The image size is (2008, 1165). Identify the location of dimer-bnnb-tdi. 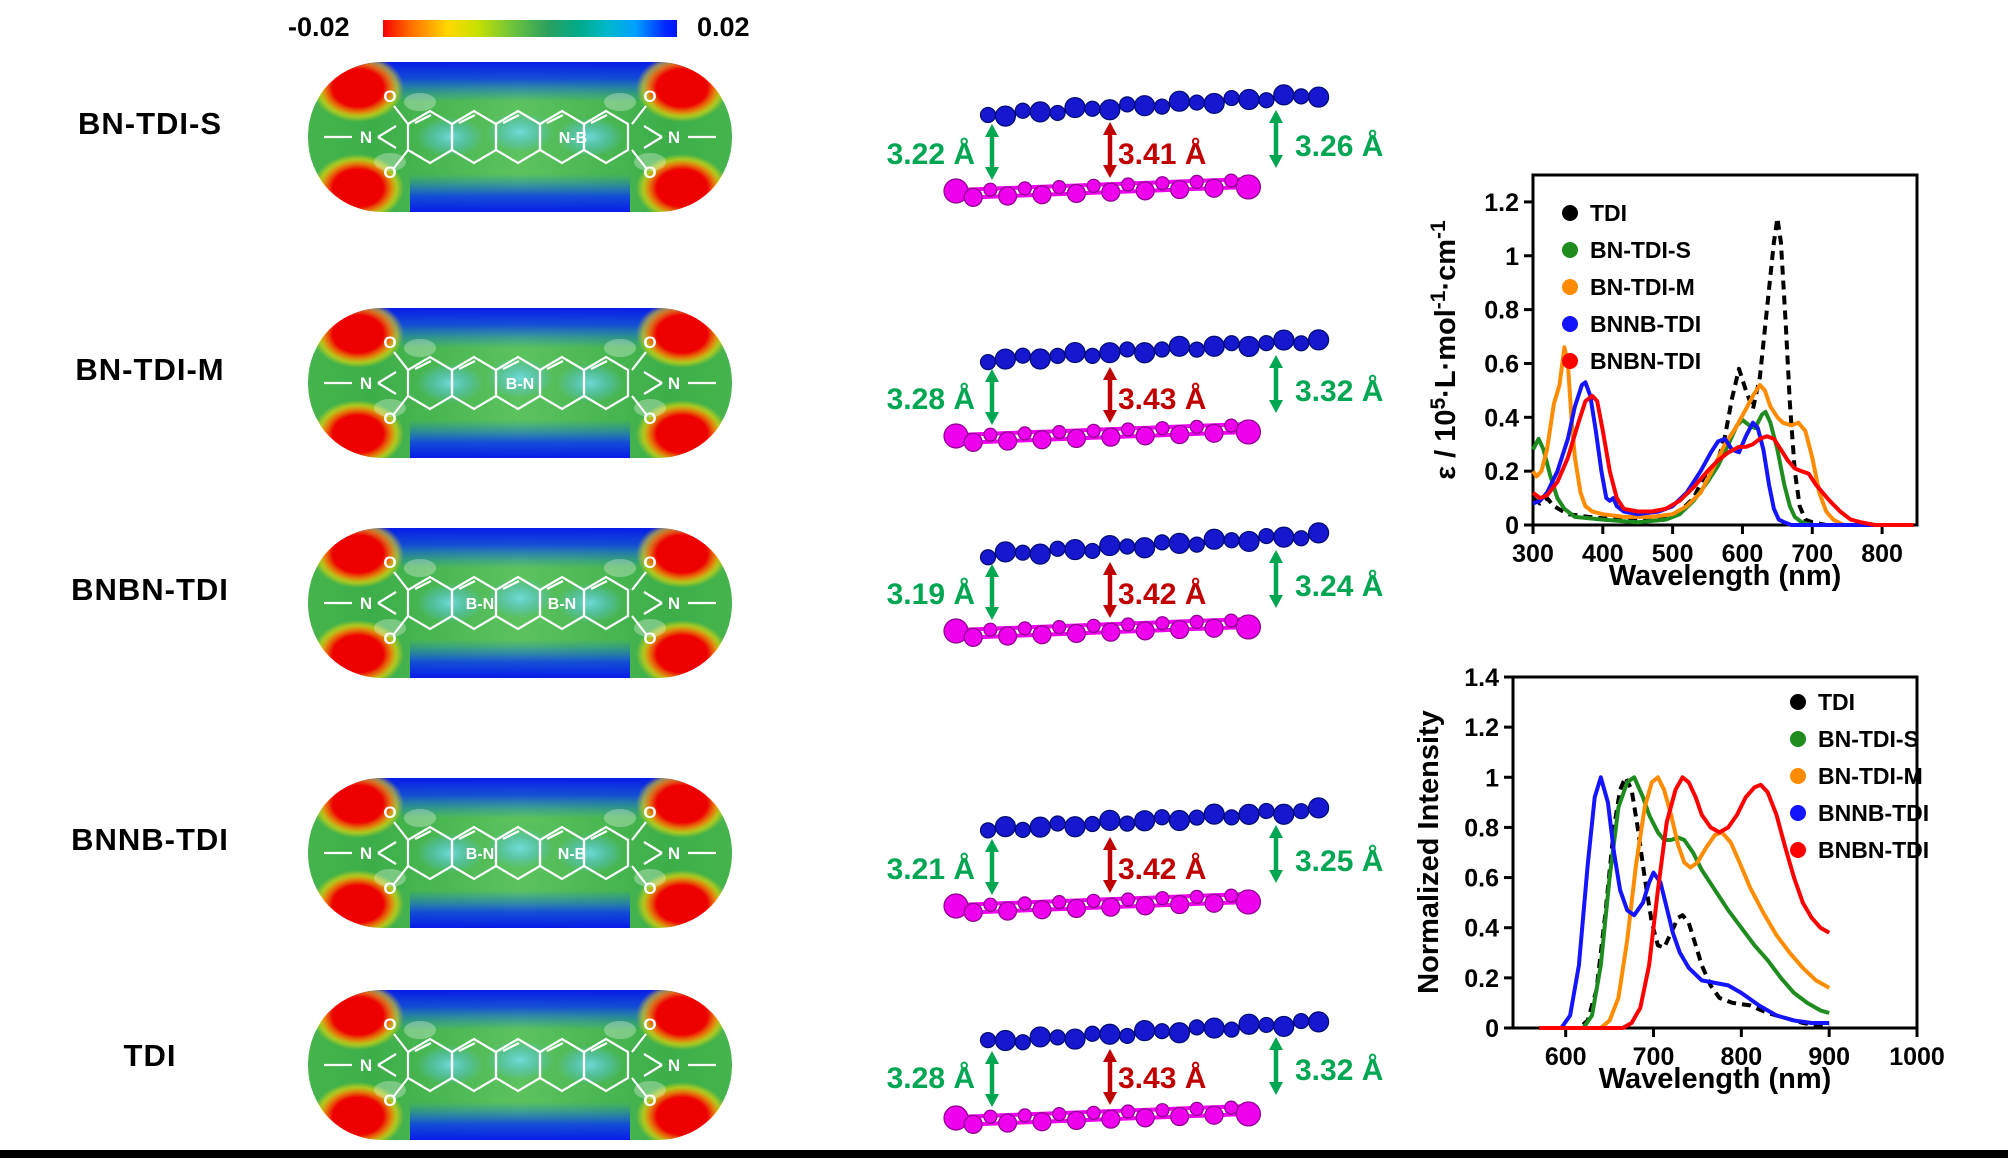
(1136, 859).